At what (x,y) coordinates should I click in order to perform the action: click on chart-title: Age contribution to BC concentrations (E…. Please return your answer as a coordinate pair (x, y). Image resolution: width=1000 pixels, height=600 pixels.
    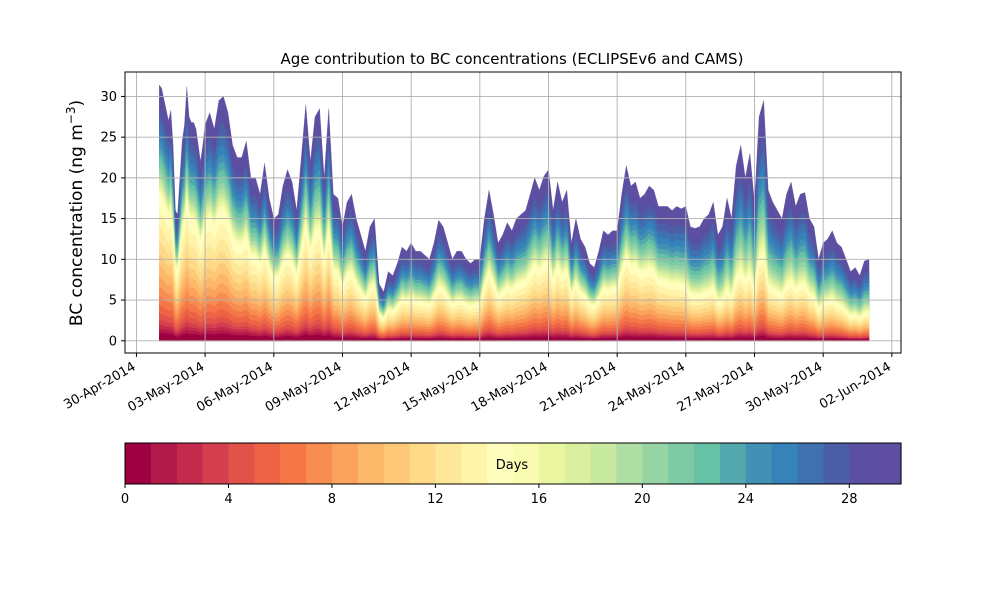
    Looking at the image, I should click on (512, 59).